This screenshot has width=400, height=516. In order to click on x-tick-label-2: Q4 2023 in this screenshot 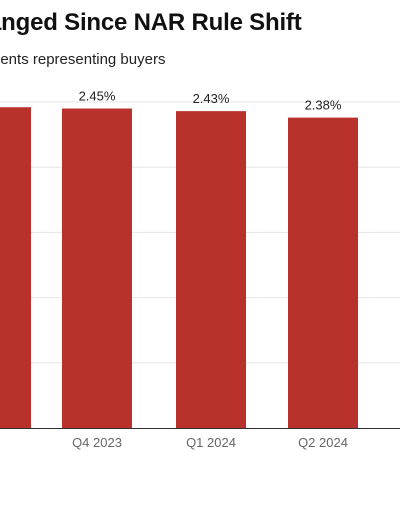, I will do `click(97, 442)`.